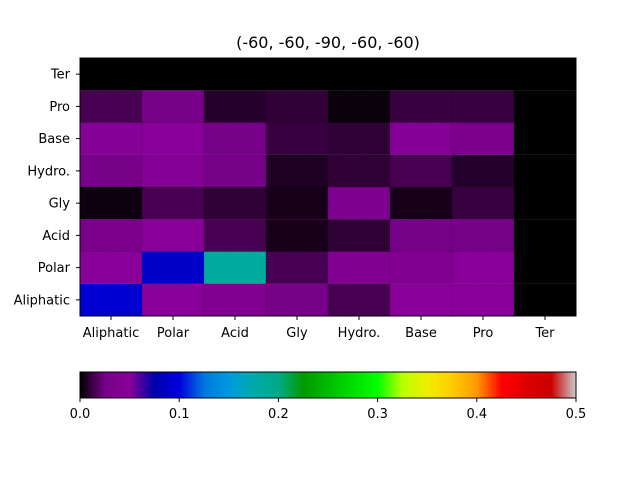 Image resolution: width=640 pixels, height=480 pixels. What do you see at coordinates (80, 414) in the screenshot?
I see `colorbar-tick-label: 0.0` at bounding box center [80, 414].